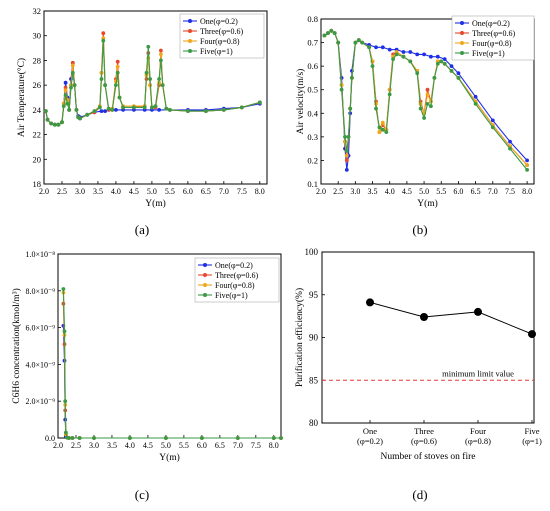 The image size is (550, 511). What do you see at coordinates (531, 431) in the screenshot?
I see `x-tick-label: Five` at bounding box center [531, 431].